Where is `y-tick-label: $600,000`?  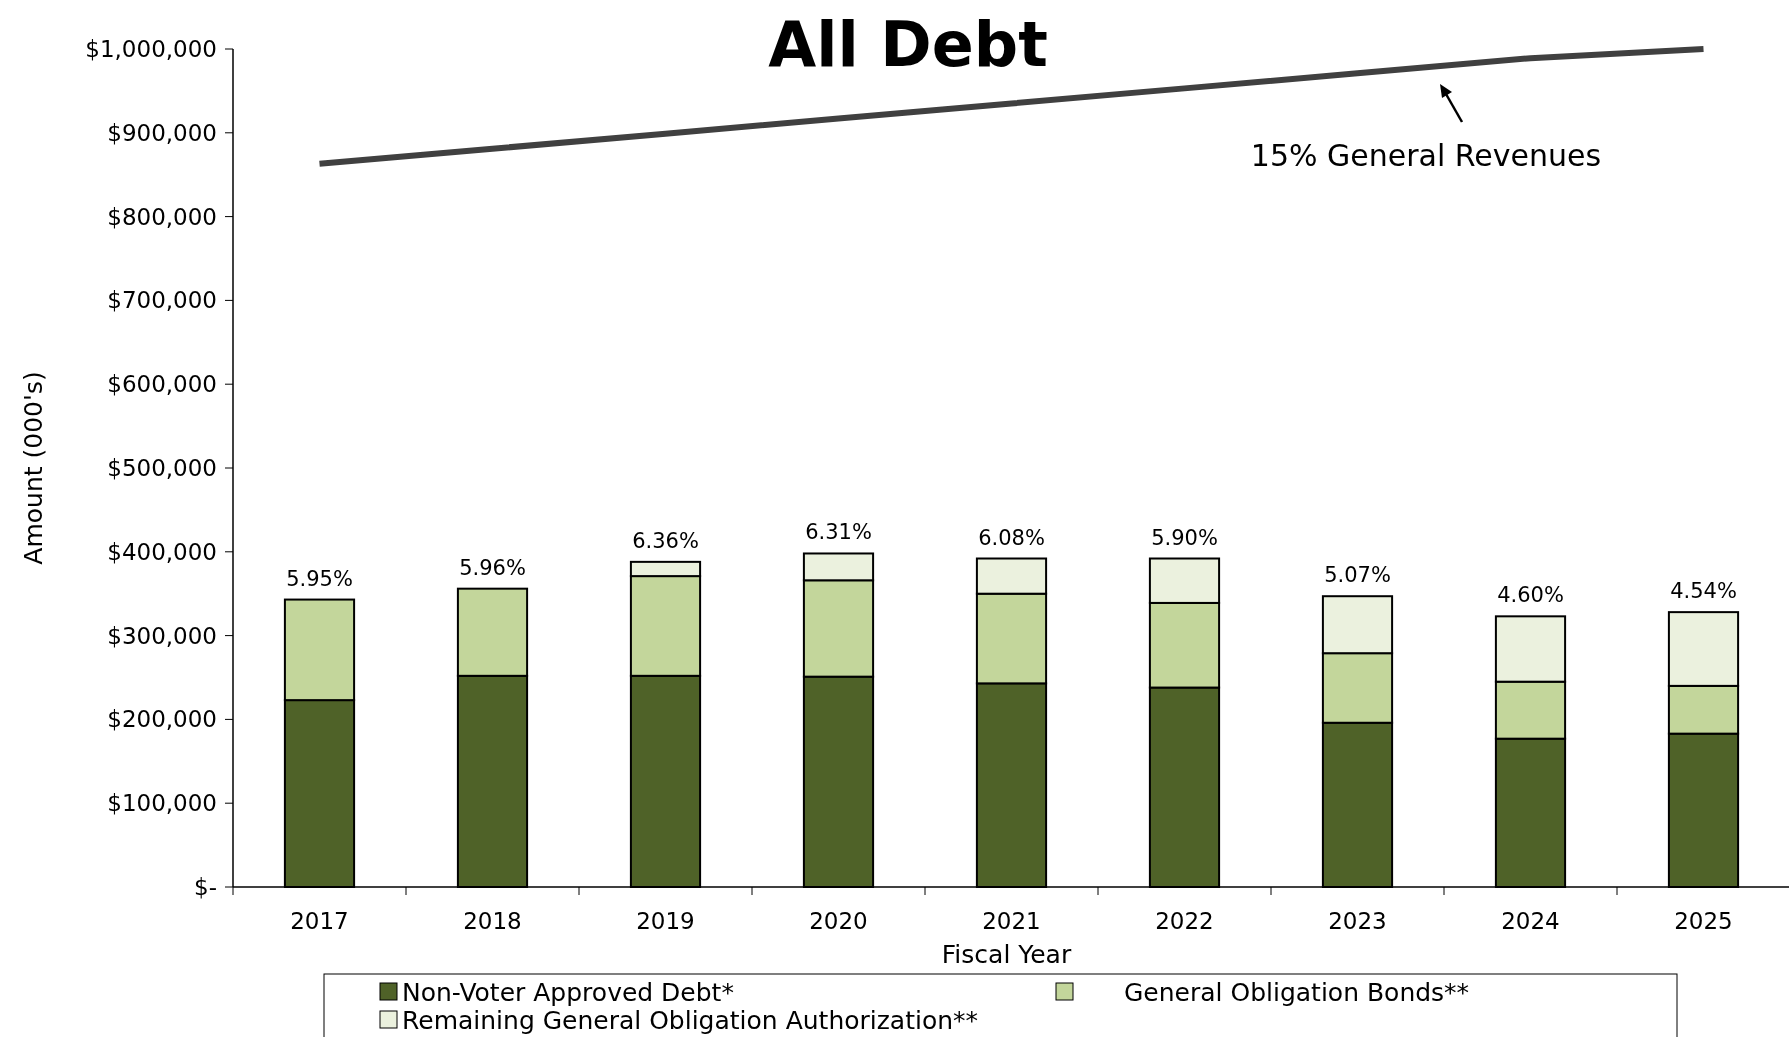
y-tick-label: $600,000 is located at coordinates (162, 384).